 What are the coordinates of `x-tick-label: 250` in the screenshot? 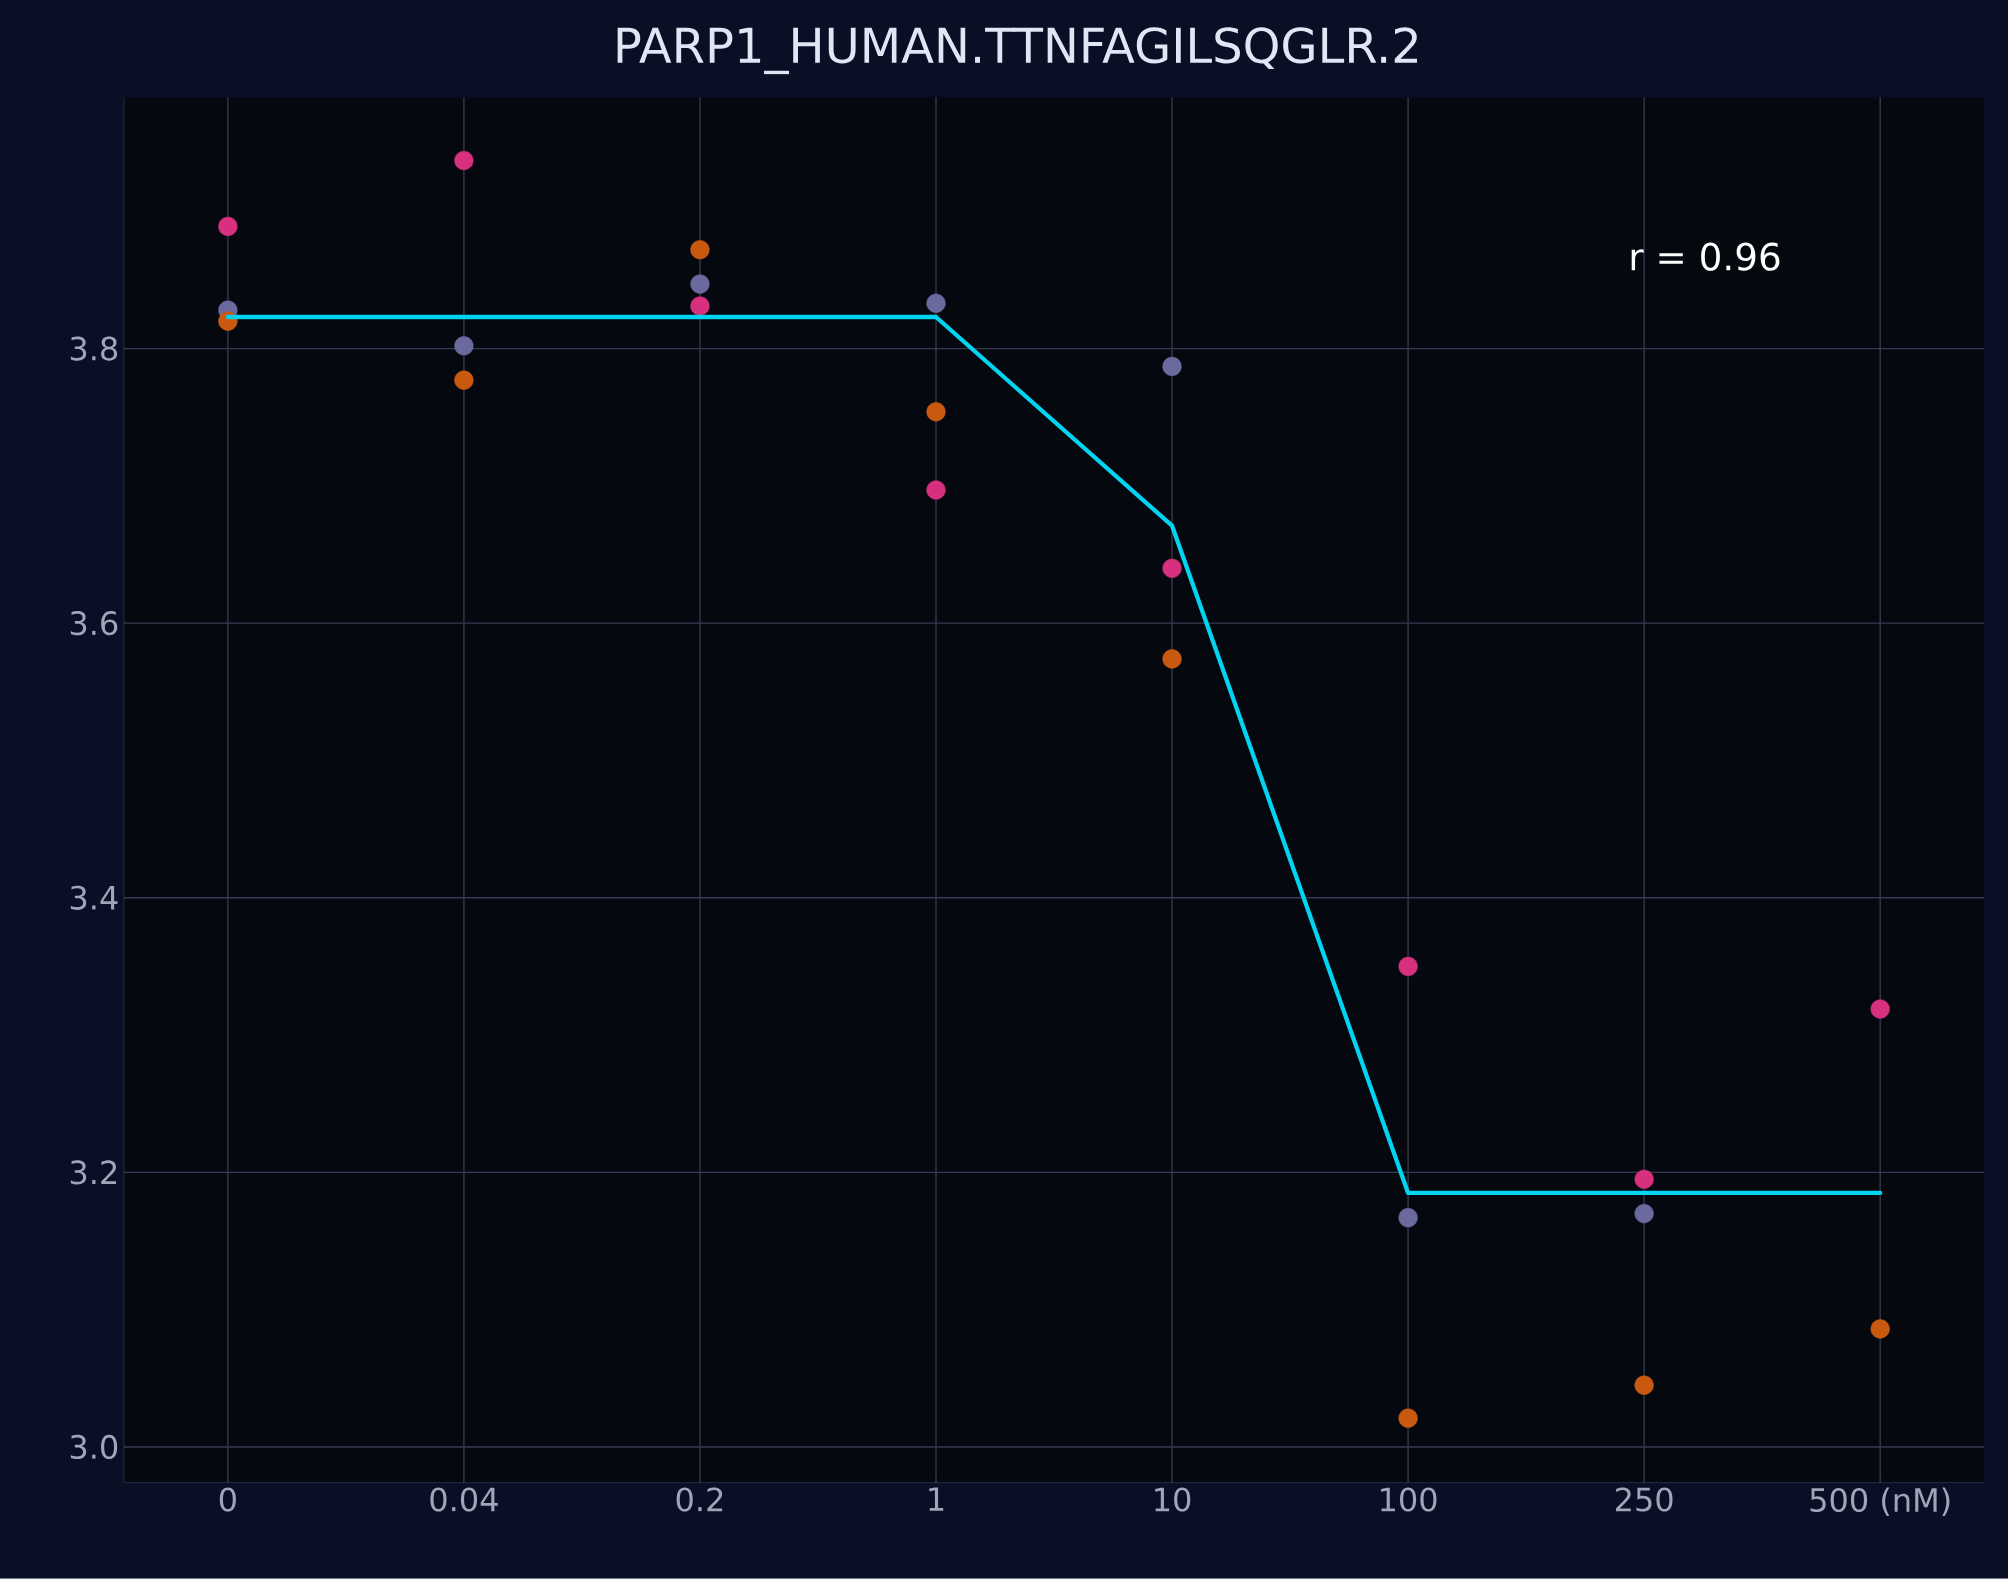 It's located at (1644, 1499).